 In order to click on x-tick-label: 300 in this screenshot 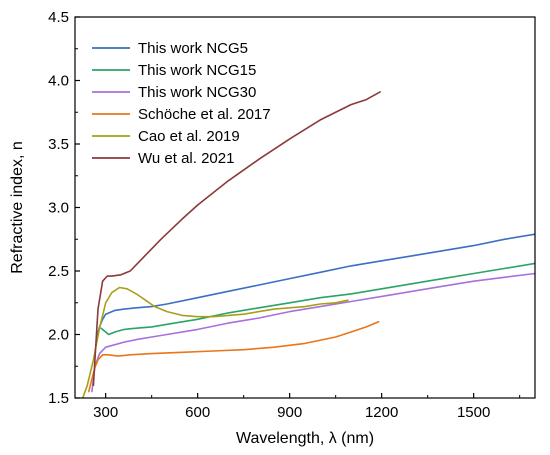, I will do `click(105, 412)`.